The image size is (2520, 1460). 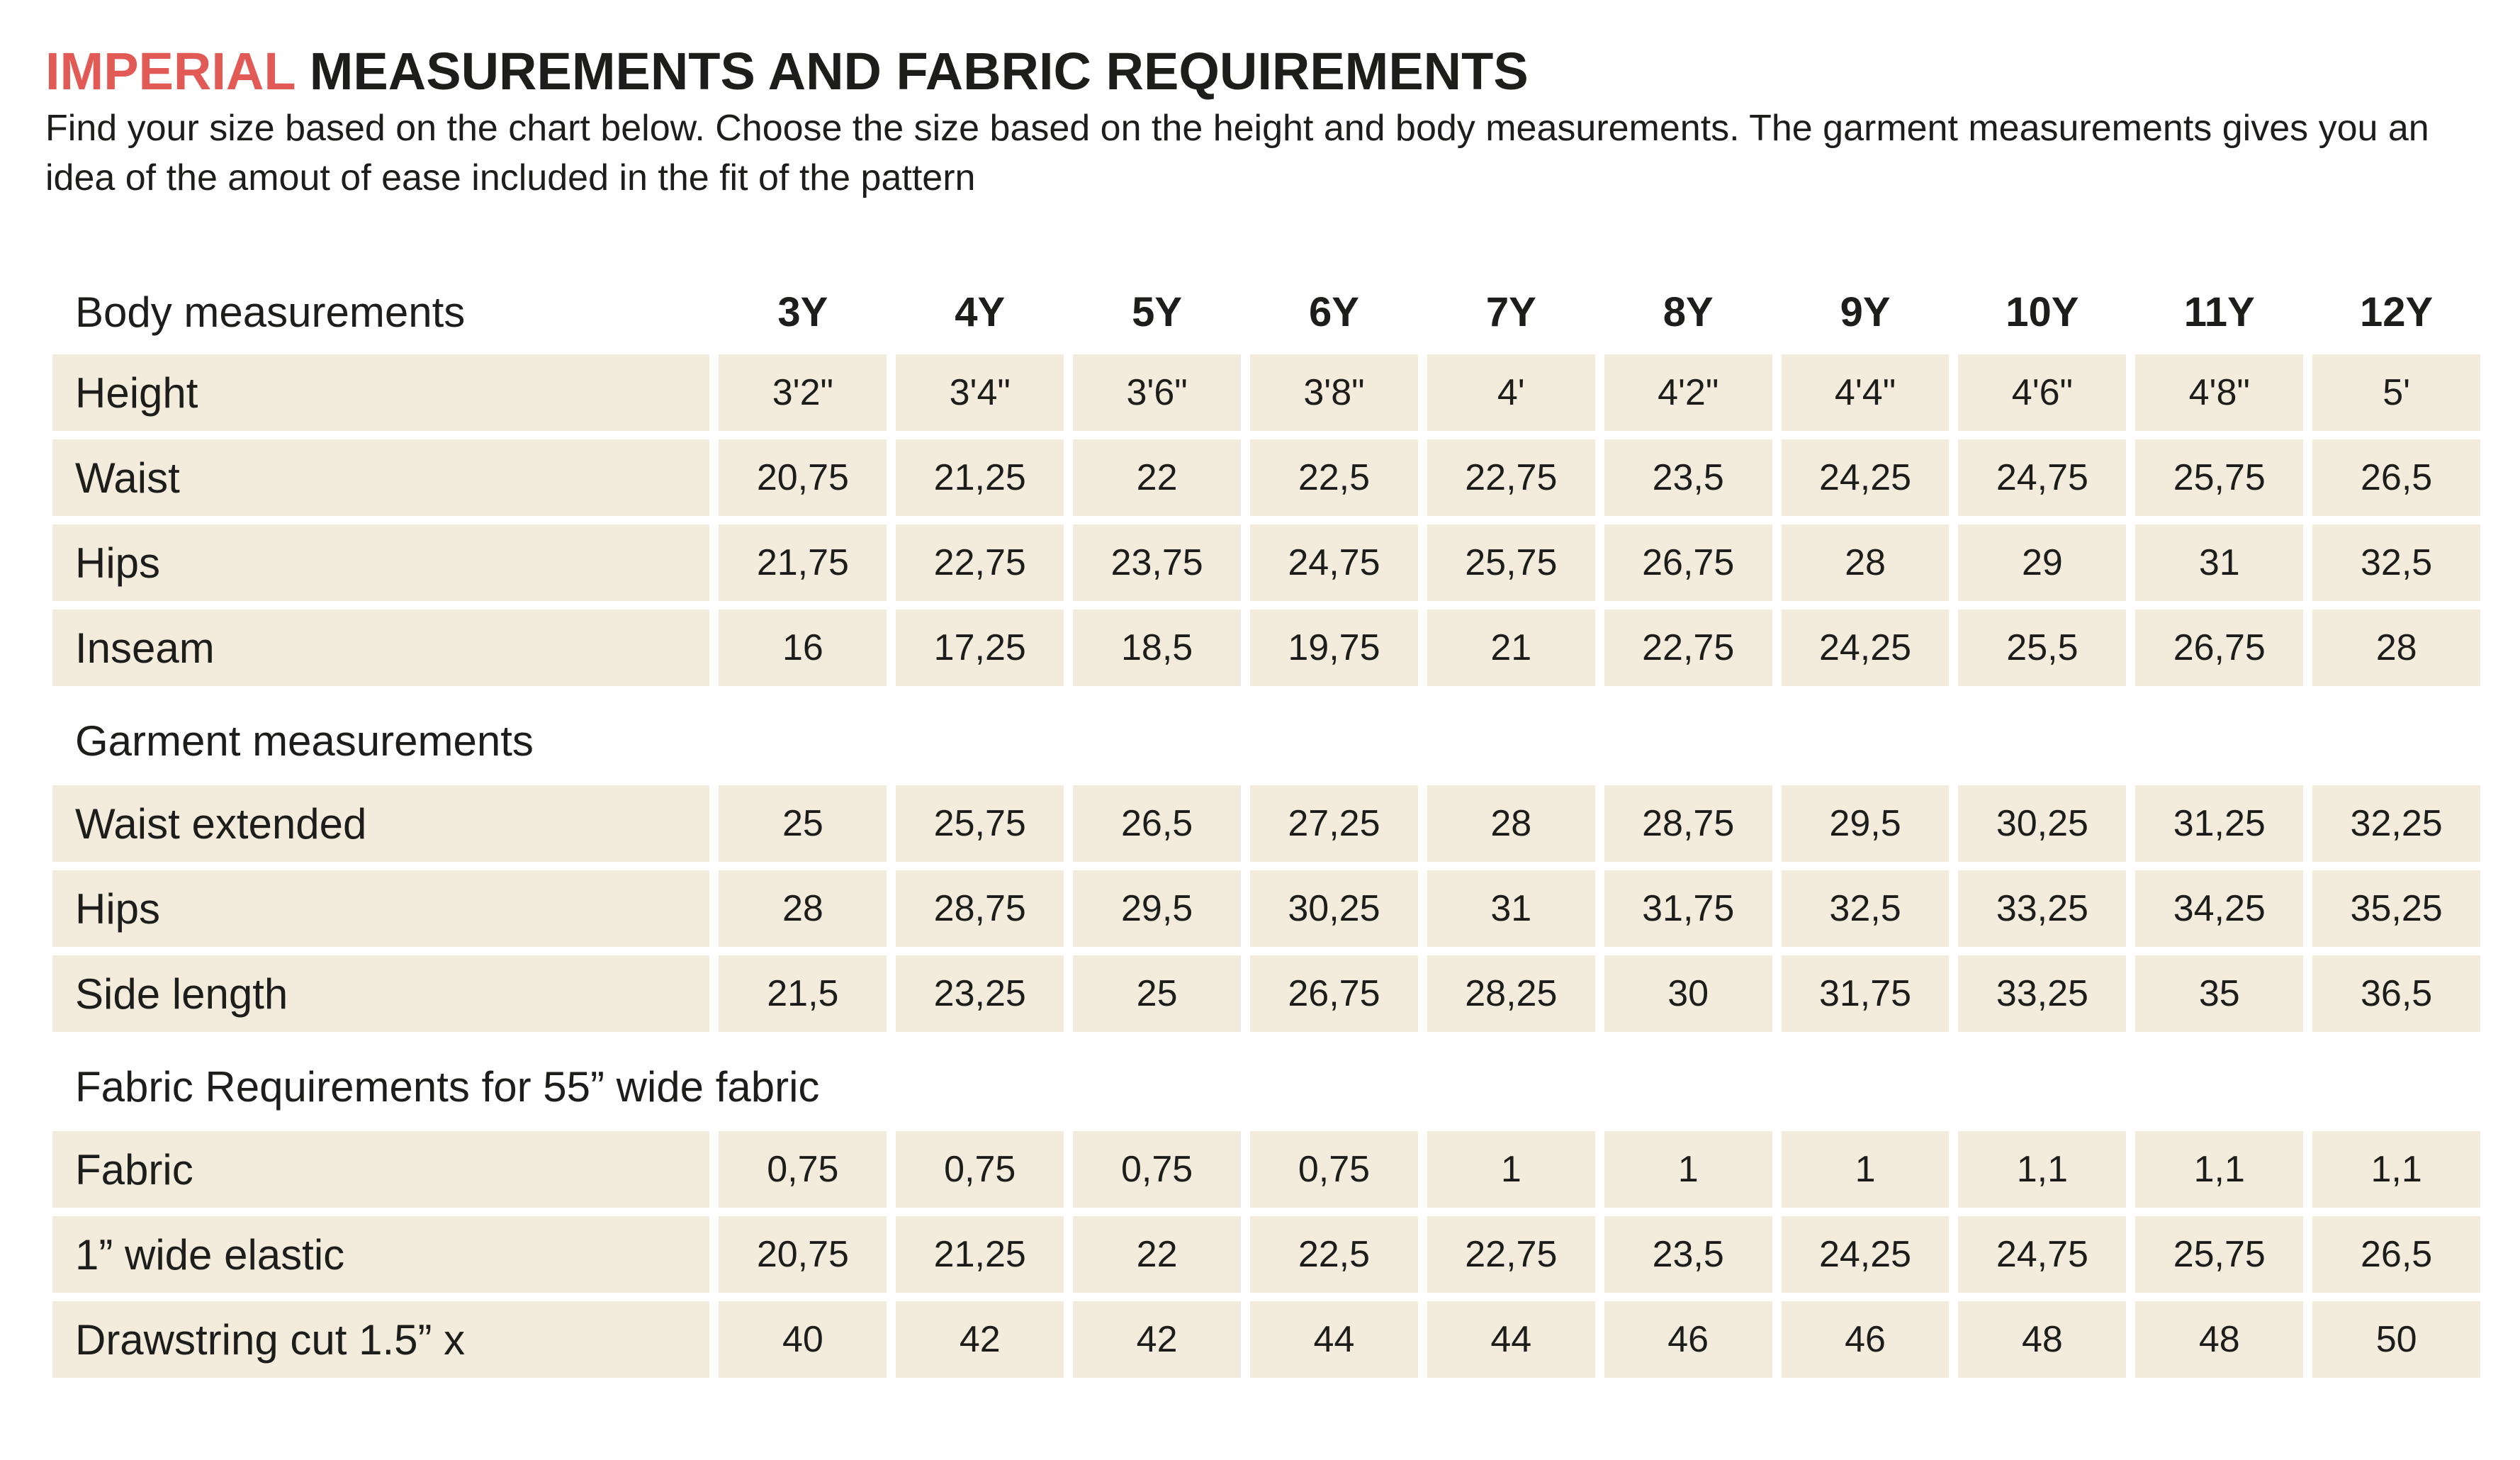 What do you see at coordinates (381, 1339) in the screenshot?
I see `row-label: Drawstring cut 1.5” x` at bounding box center [381, 1339].